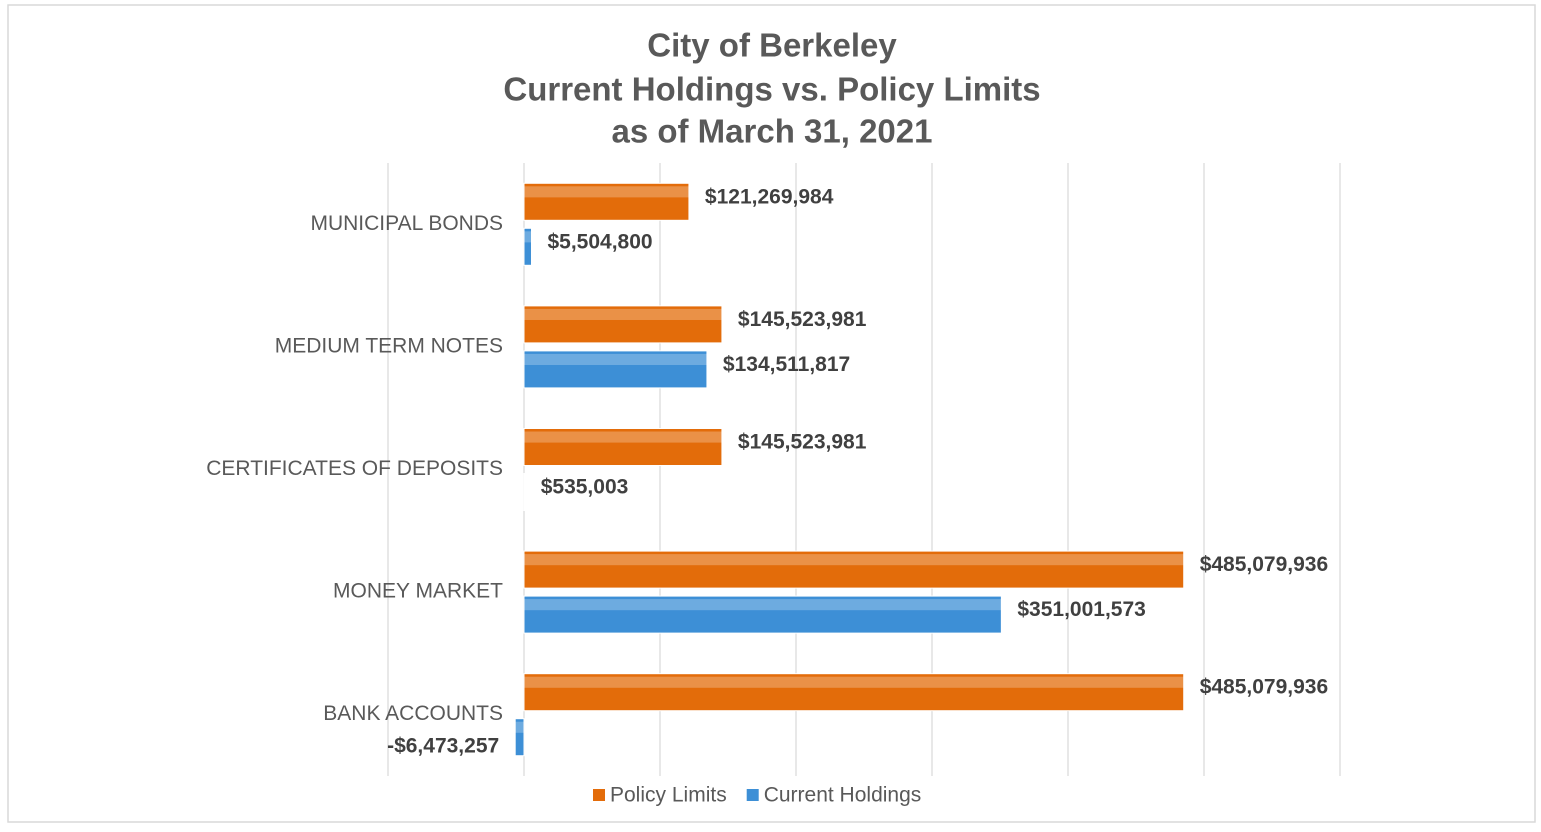 The width and height of the screenshot is (1541, 832). What do you see at coordinates (1081, 609) in the screenshot?
I see `value-label: $351,001,573` at bounding box center [1081, 609].